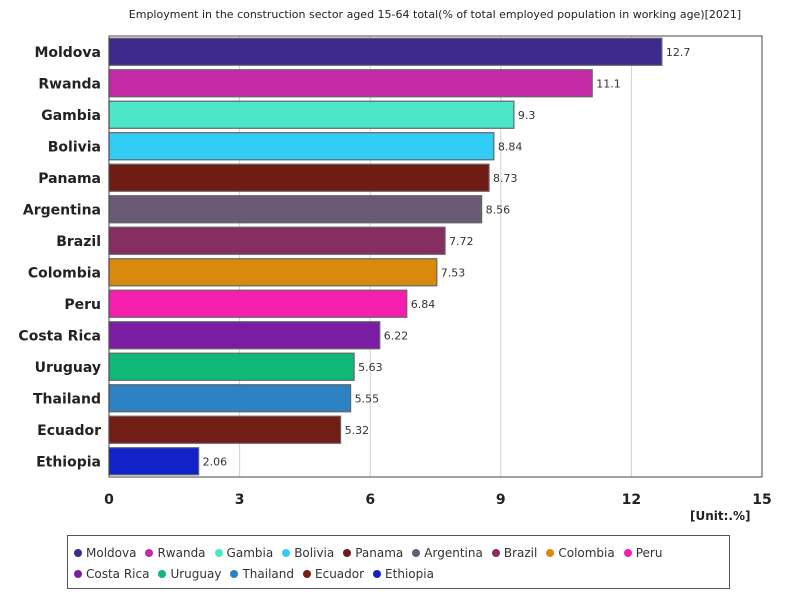 The height and width of the screenshot is (600, 800). What do you see at coordinates (299, 177) in the screenshot?
I see `bar-panama` at bounding box center [299, 177].